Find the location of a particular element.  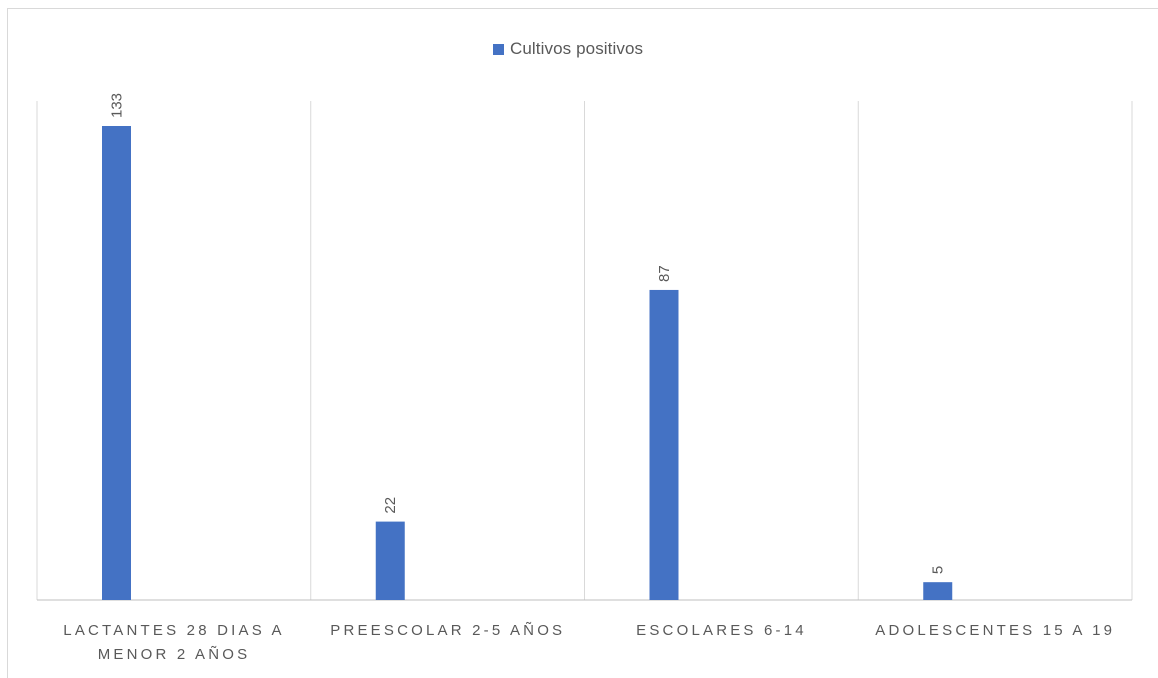

data-label-0: 133 is located at coordinates (117, 105).